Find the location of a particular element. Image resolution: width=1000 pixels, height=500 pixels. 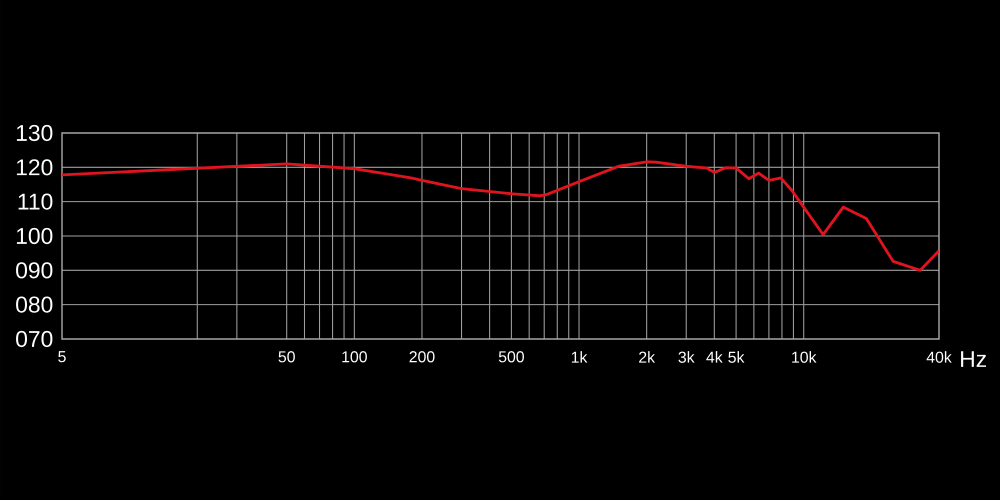

x-tick-label: 40k is located at coordinates (939, 357).